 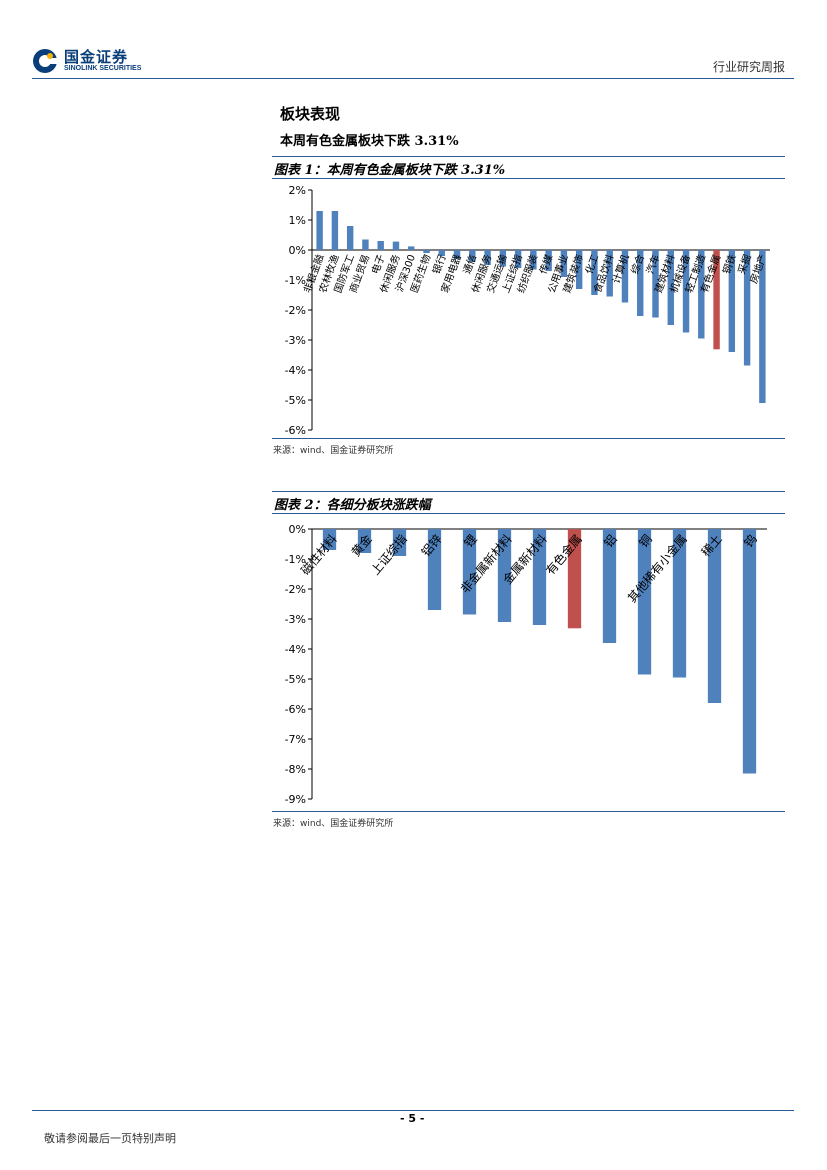 What do you see at coordinates (297, 220) in the screenshot?
I see `y-tick-label: 1%` at bounding box center [297, 220].